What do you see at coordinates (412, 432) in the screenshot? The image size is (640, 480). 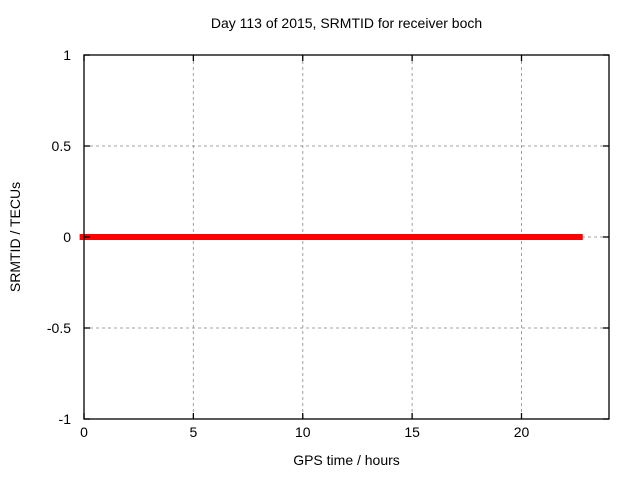 I see `x-tick-label: 15` at bounding box center [412, 432].